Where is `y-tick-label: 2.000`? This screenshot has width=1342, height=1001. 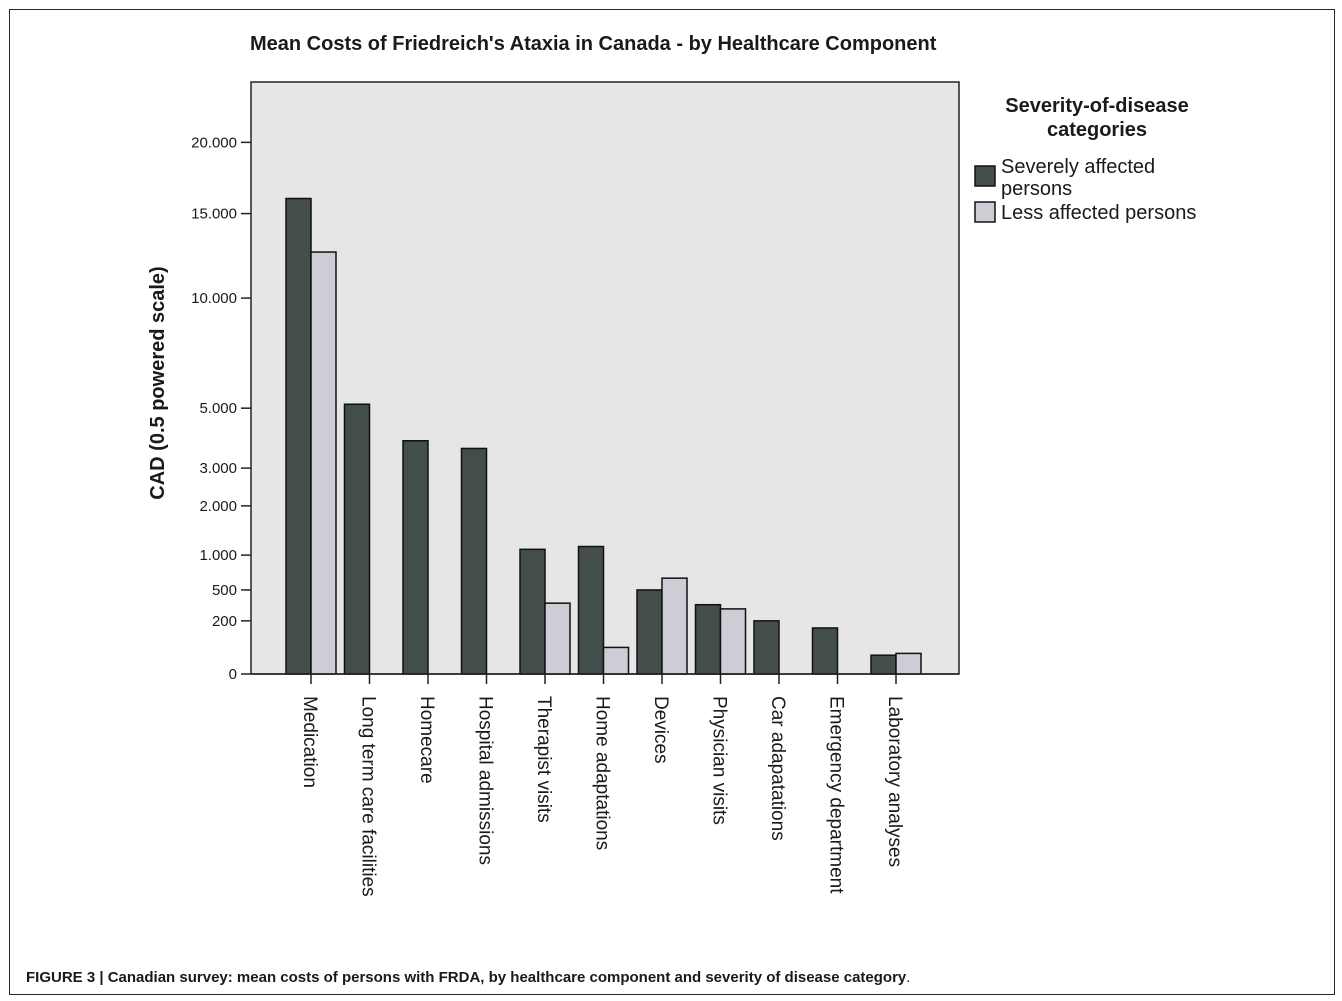 y-tick-label: 2.000 is located at coordinates (218, 506).